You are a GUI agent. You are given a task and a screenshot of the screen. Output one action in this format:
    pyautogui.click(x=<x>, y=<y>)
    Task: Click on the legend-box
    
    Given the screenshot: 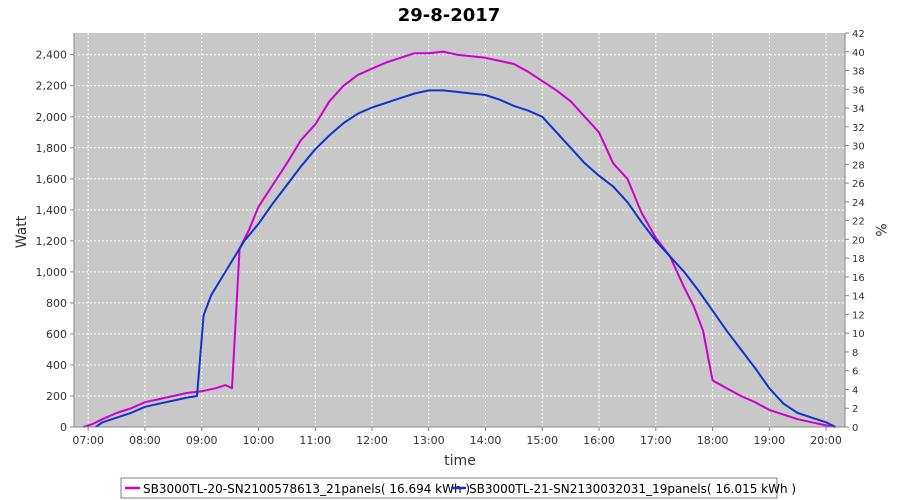 What is the action you would take?
    pyautogui.click(x=449, y=488)
    